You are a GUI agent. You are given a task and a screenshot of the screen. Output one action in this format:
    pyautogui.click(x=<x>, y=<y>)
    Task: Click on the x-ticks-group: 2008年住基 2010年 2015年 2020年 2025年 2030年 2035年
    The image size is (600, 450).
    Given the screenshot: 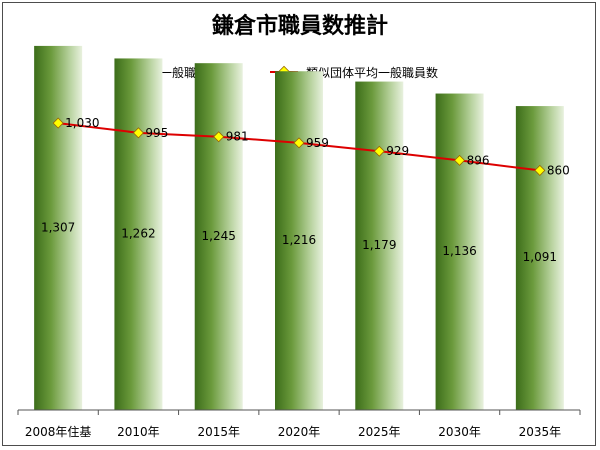 What is the action you would take?
    pyautogui.click(x=299, y=424)
    